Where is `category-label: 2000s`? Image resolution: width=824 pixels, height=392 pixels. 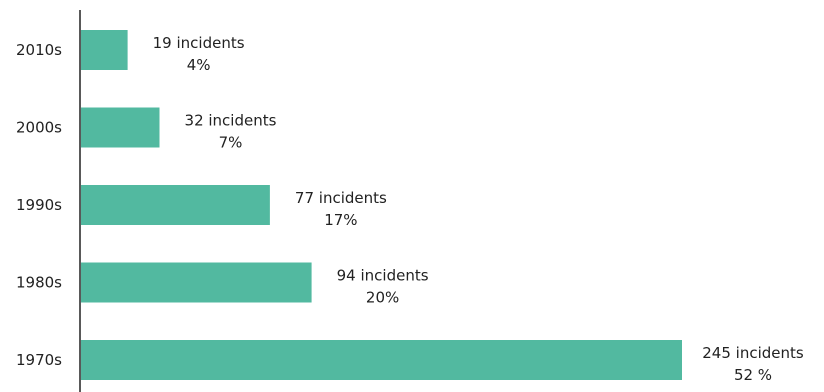 category-label: 2000s is located at coordinates (39, 128).